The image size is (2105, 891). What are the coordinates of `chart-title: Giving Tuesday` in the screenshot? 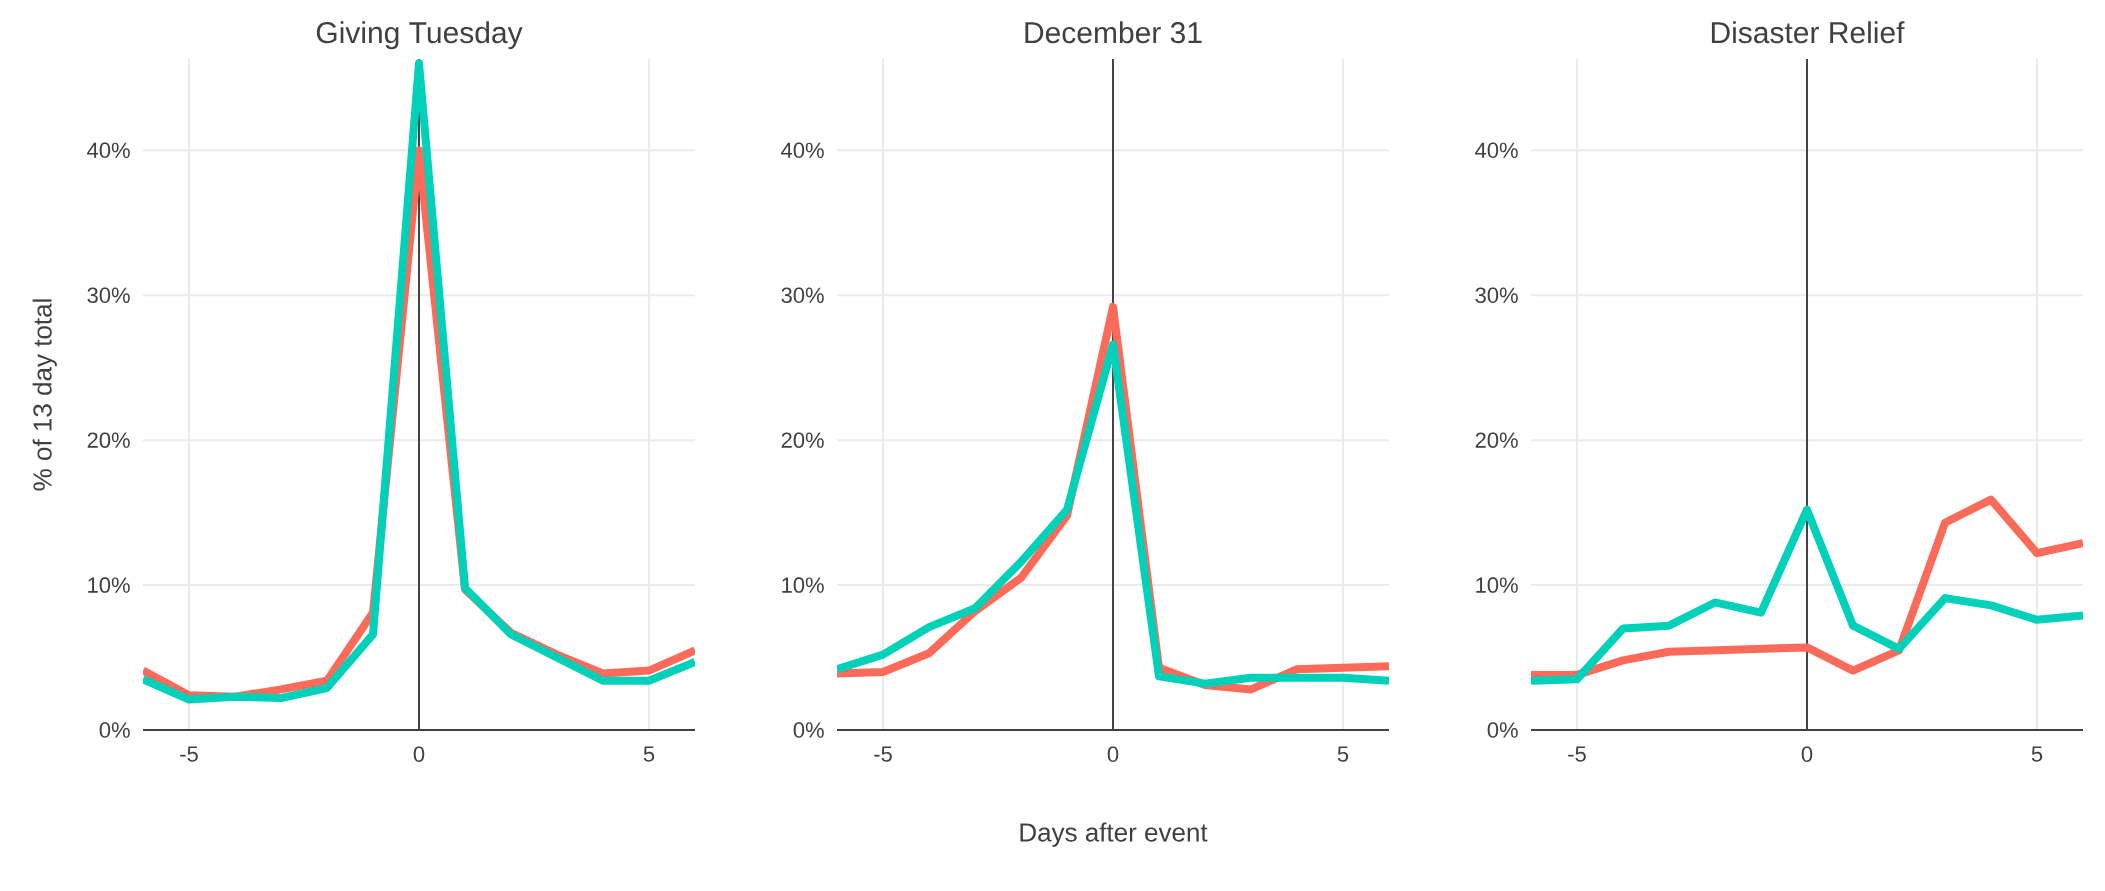 It's located at (419, 35).